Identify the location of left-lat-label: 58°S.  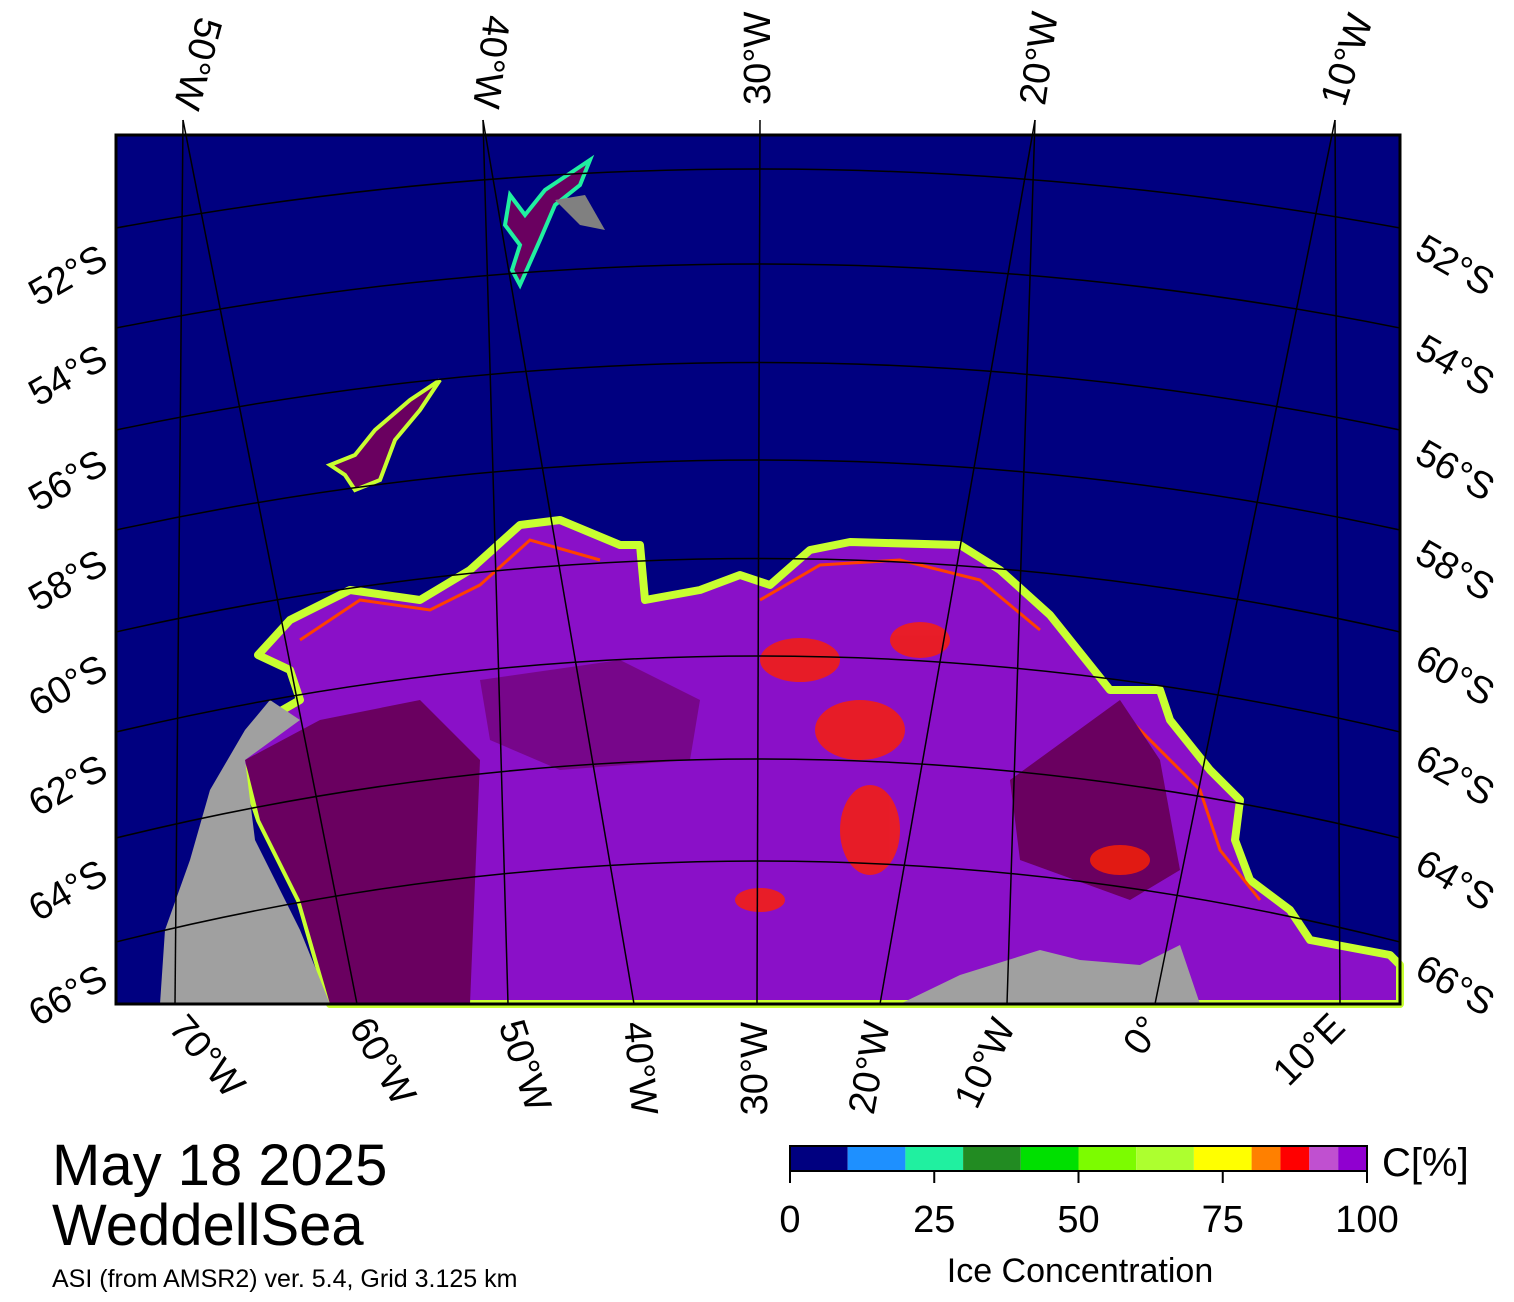
(68, 581).